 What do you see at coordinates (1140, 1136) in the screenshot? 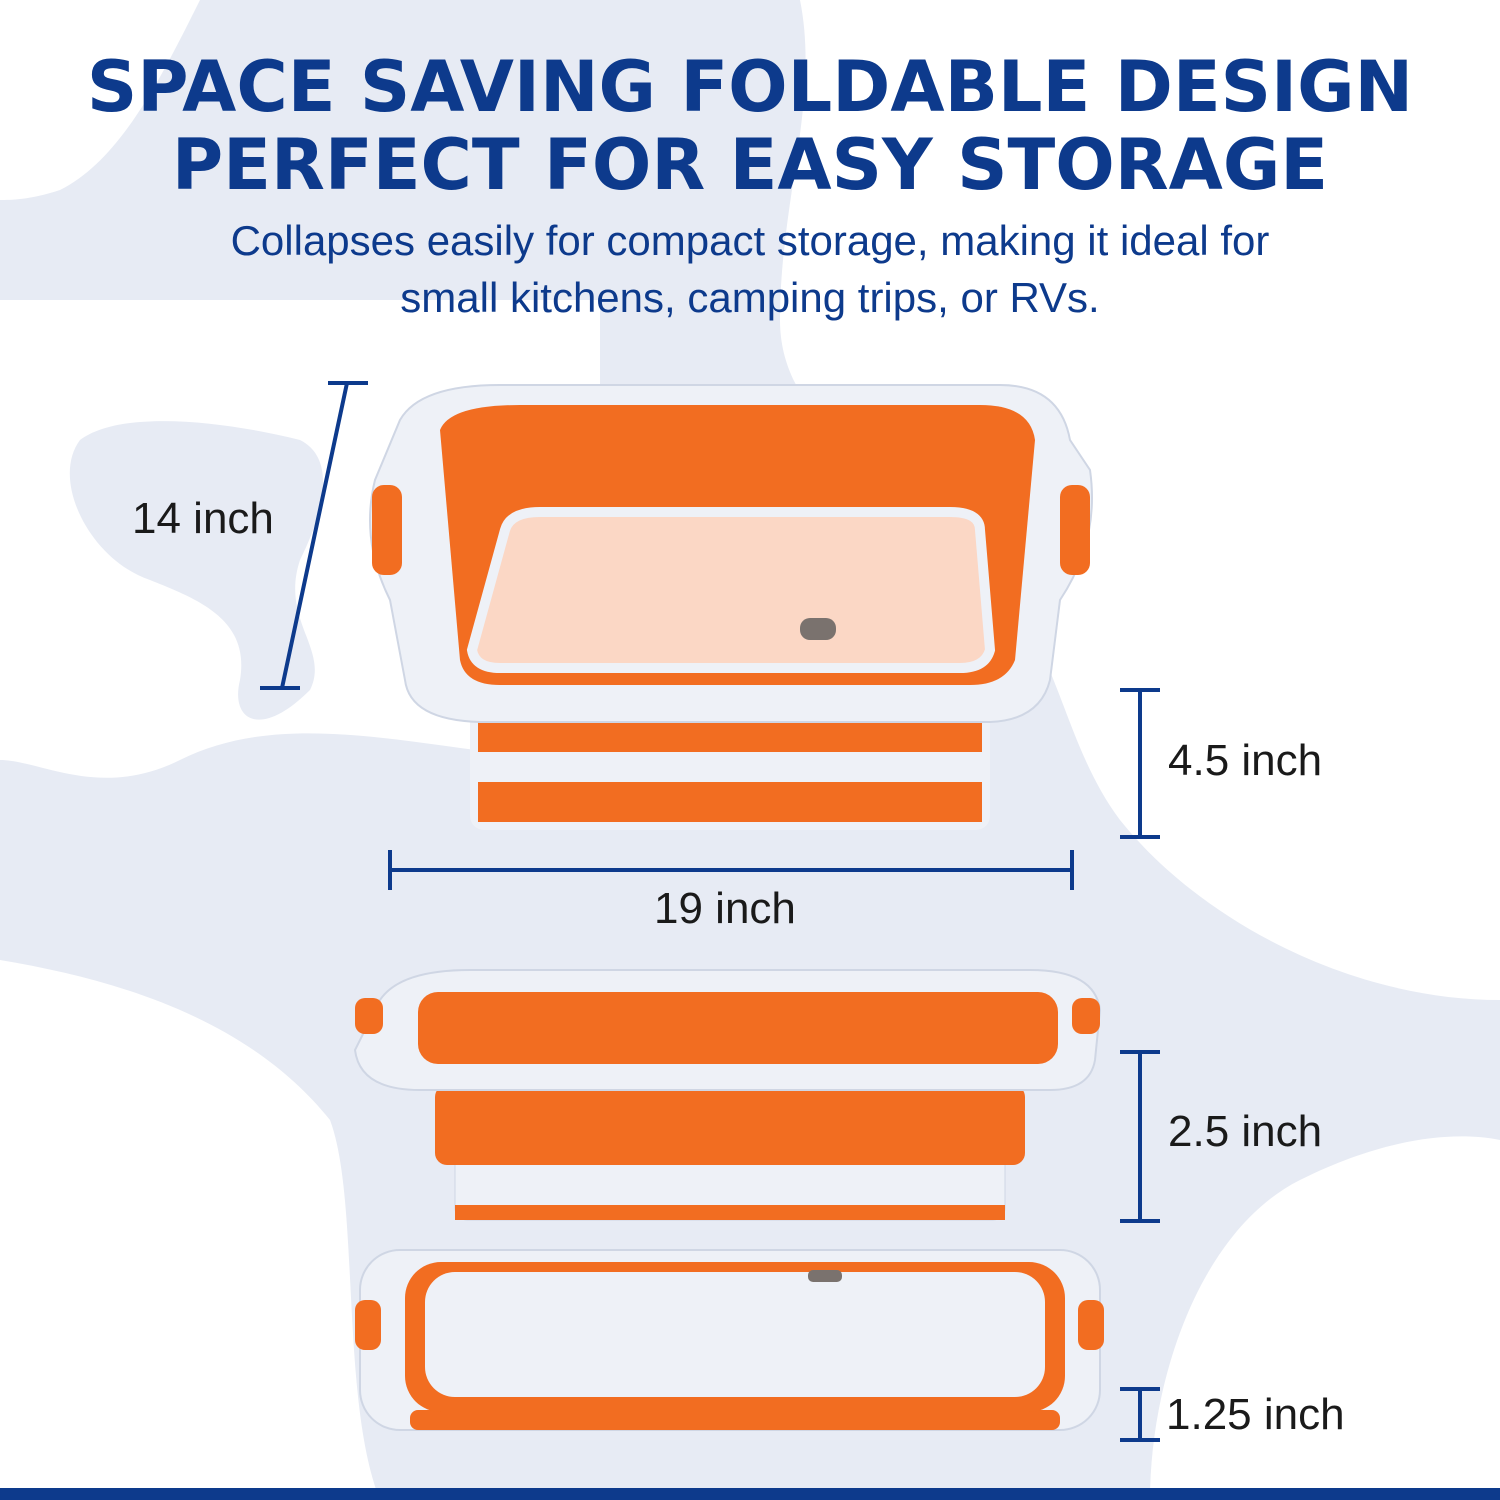
I see `height-half-dimension-line` at bounding box center [1140, 1136].